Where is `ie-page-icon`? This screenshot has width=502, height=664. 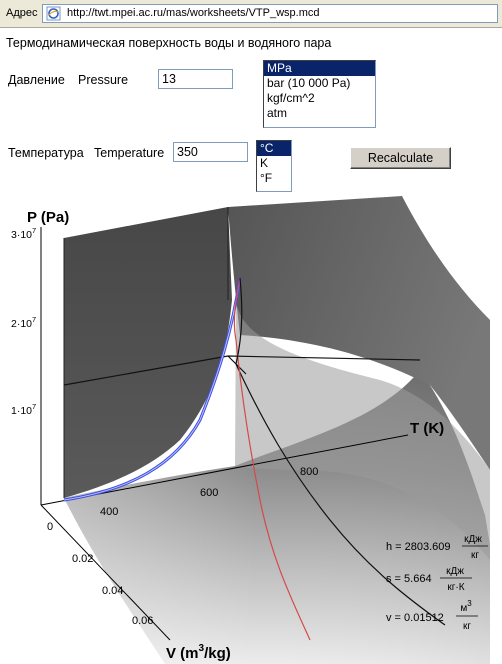
ie-page-icon is located at coordinates (53, 13).